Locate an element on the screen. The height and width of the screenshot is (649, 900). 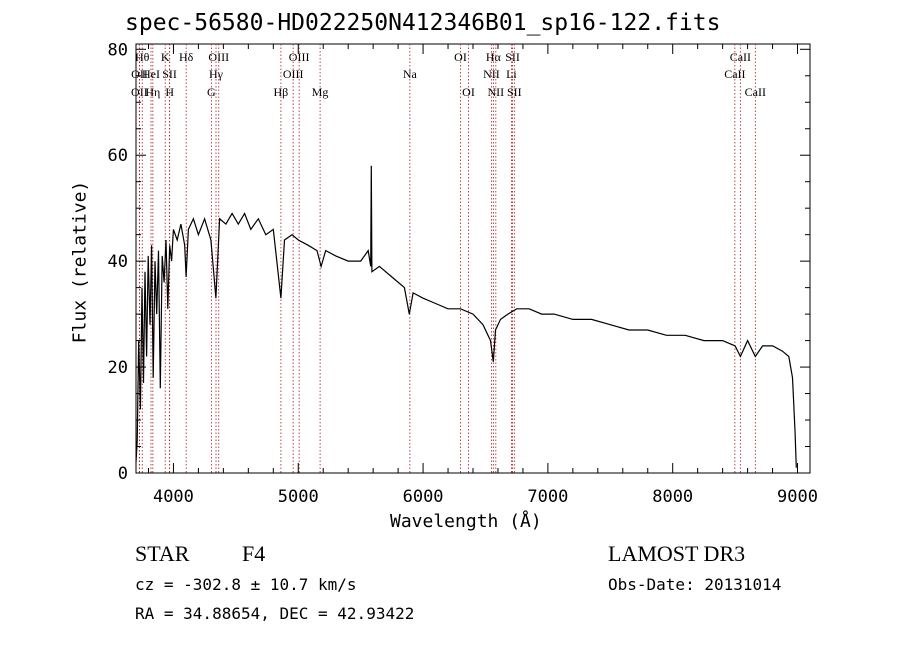
spectral-line-label: Hβ is located at coordinates (281, 92).